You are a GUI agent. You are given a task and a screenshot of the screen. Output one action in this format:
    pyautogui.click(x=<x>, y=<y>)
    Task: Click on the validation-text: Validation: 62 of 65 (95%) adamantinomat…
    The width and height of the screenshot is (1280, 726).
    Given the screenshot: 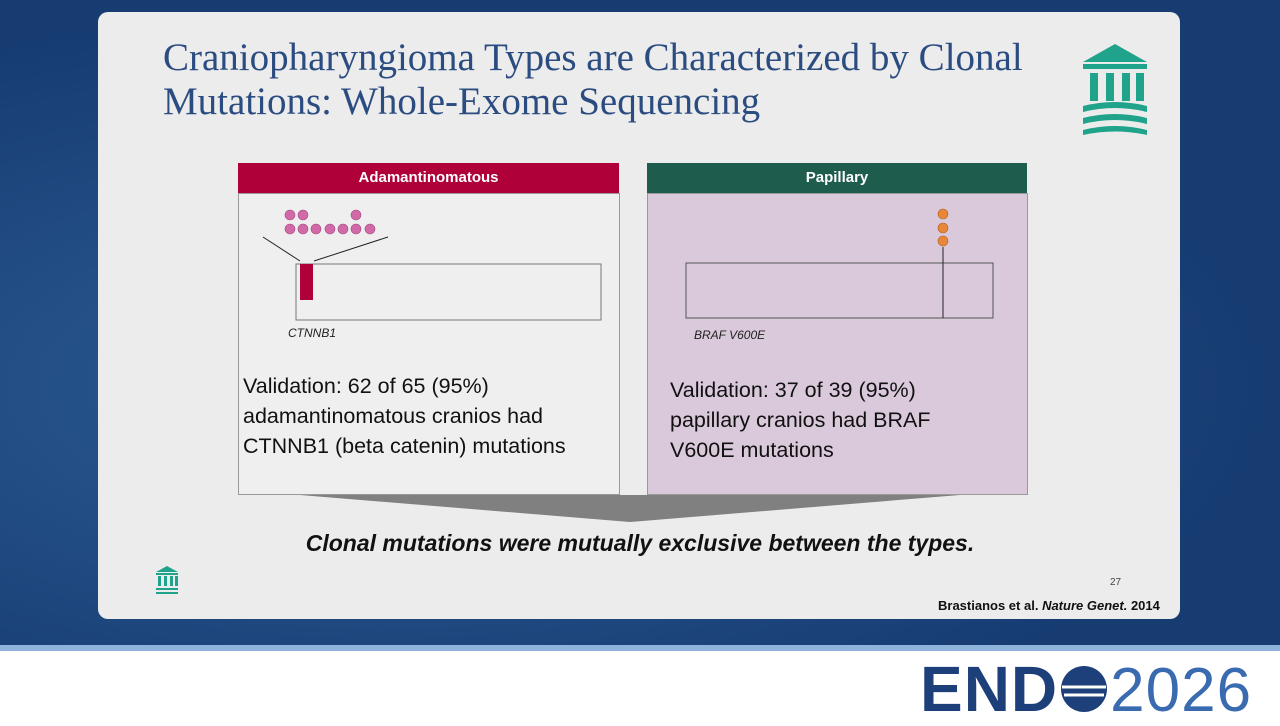 What is the action you would take?
    pyautogui.click(x=404, y=416)
    